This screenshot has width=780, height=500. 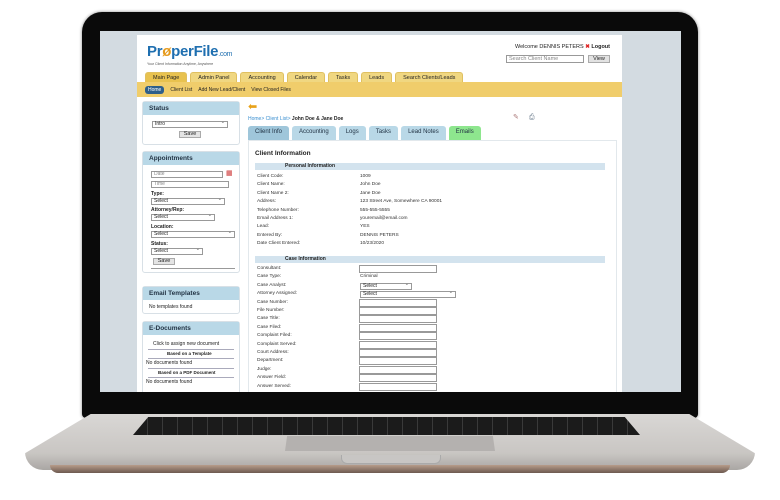 I want to click on case-row: Judge:, so click(x=264, y=370).